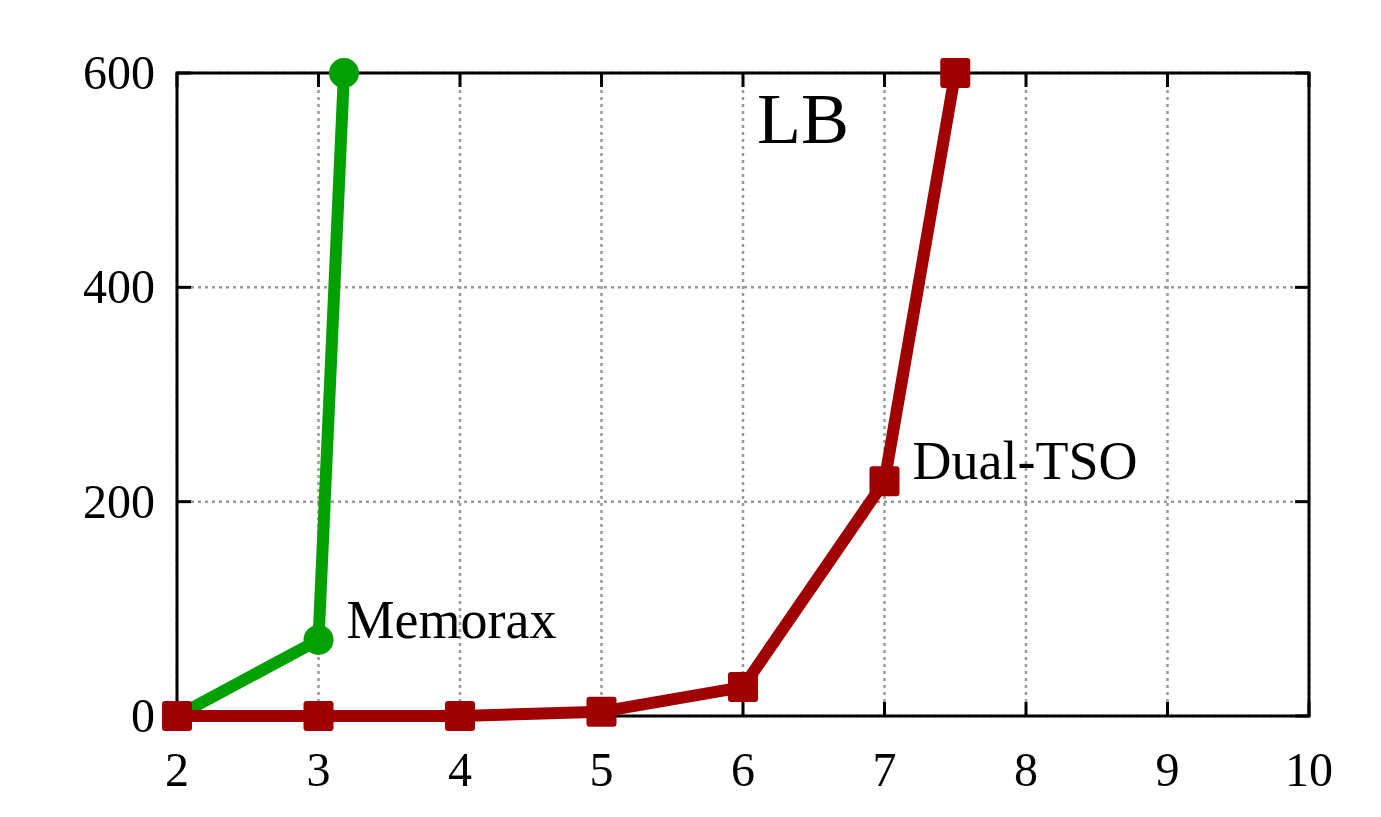 This screenshot has height=817, width=1381. I want to click on y-tick-label: 600, so click(119, 72).